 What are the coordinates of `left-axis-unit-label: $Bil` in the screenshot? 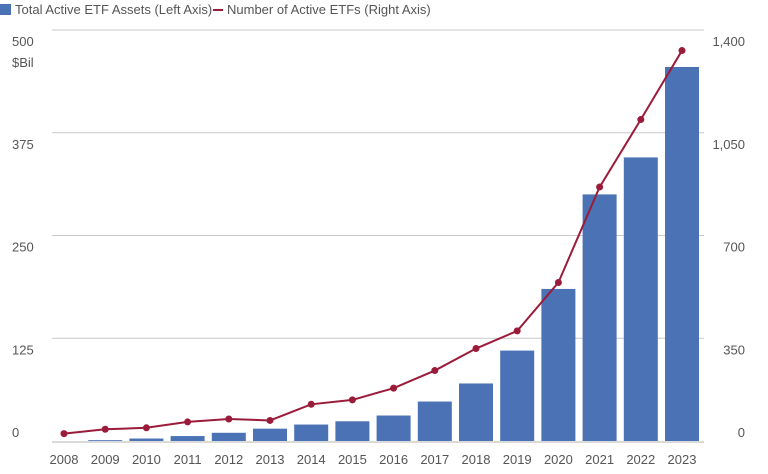 It's located at (23, 62).